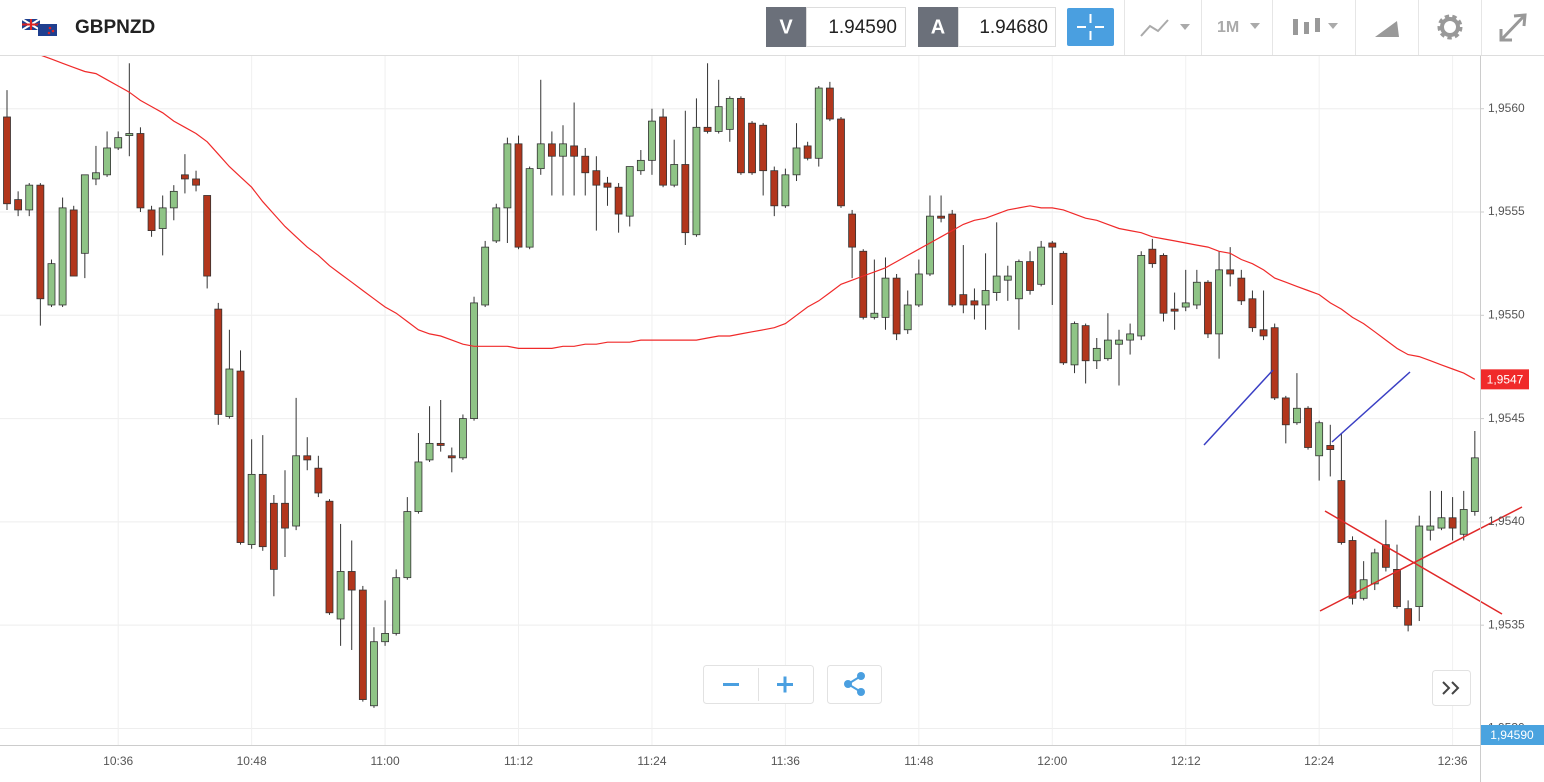 The image size is (1544, 782). What do you see at coordinates (118, 761) in the screenshot?
I see `x-tick-label: 10:36` at bounding box center [118, 761].